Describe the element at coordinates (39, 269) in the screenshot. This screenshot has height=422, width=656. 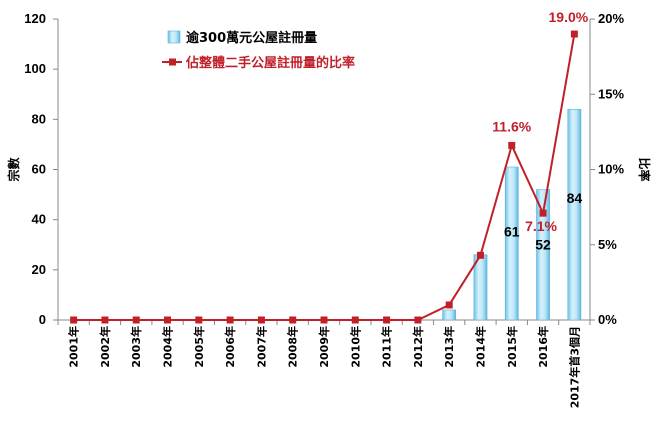
I see `y-tick-label: 20` at that location.